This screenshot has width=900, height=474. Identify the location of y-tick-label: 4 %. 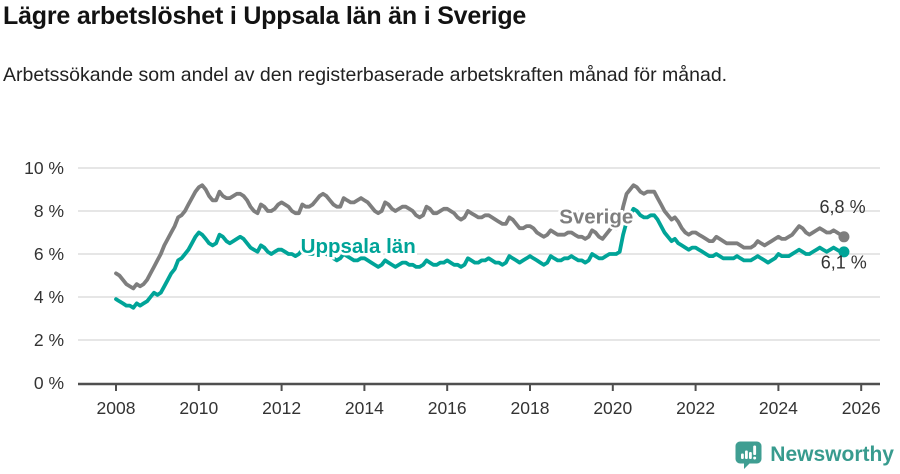
(49, 297).